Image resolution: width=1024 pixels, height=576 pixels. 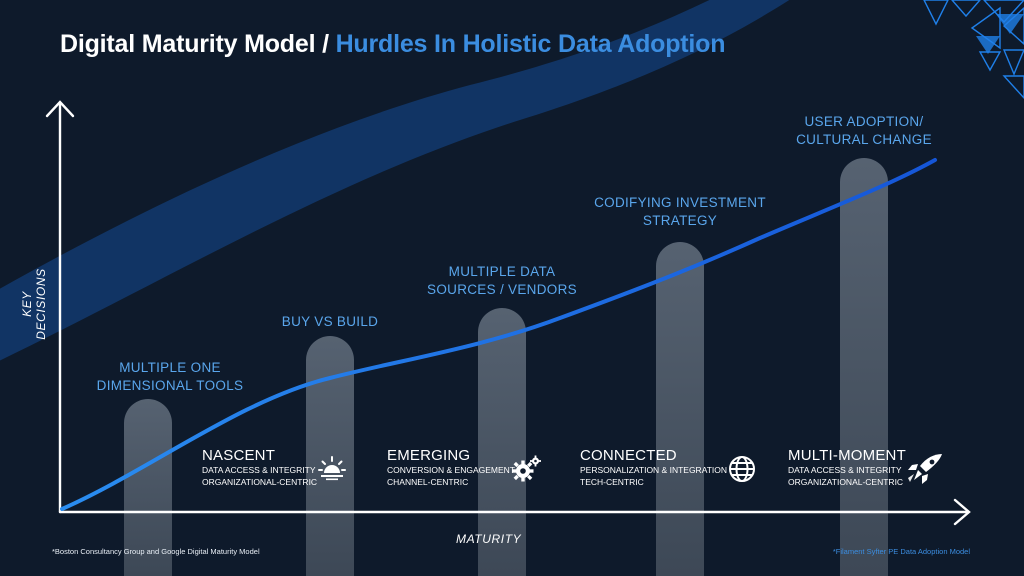 What do you see at coordinates (60, 109) in the screenshot?
I see `y-axis-arrowhead` at bounding box center [60, 109].